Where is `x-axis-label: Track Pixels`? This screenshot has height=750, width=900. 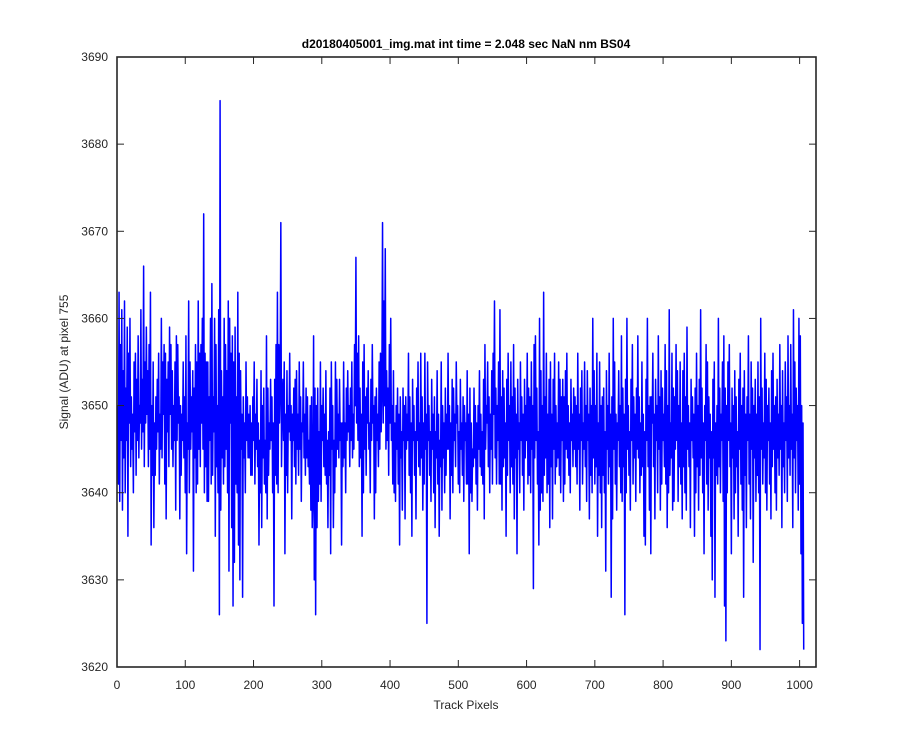
x-axis-label: Track Pixels is located at coordinates (466, 705).